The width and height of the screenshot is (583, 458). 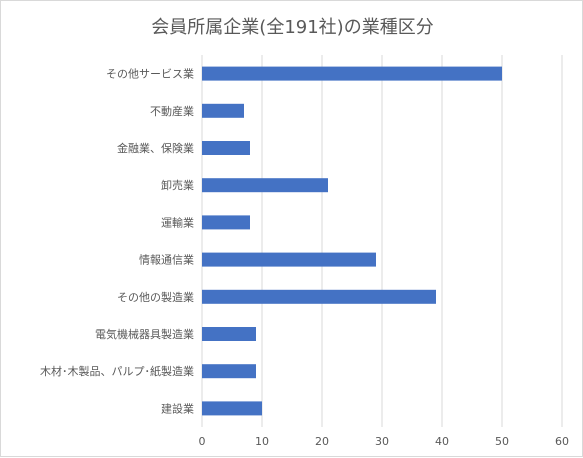 I want to click on category-label: 電気機械器具製造業, so click(x=144, y=334).